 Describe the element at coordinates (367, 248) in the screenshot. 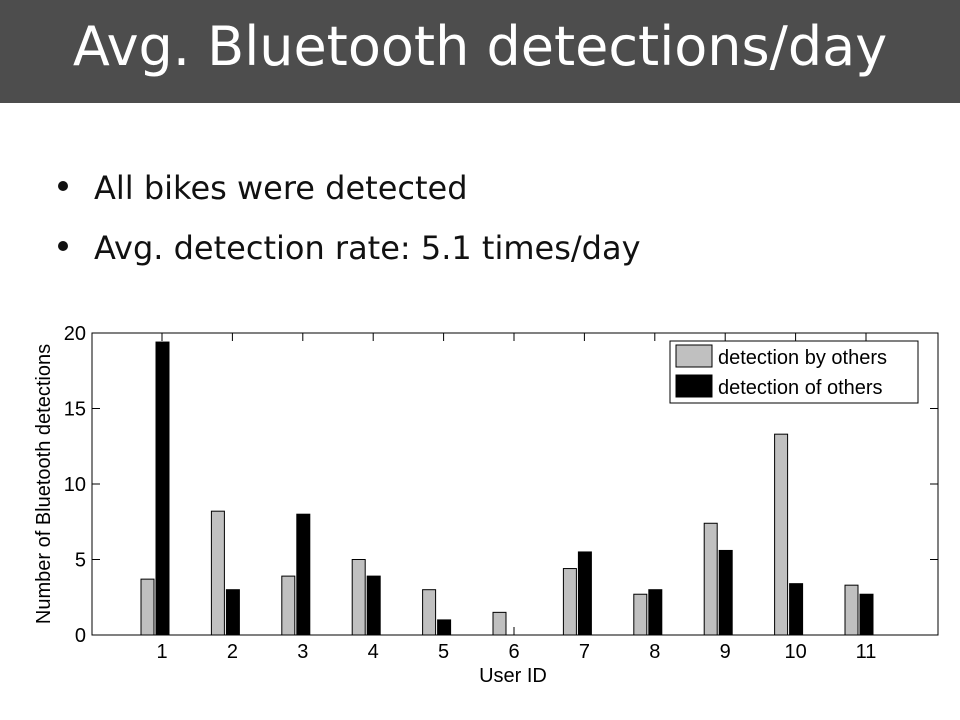

I see `bullet-text: Avg. detection rate: 5.1 times/day` at that location.